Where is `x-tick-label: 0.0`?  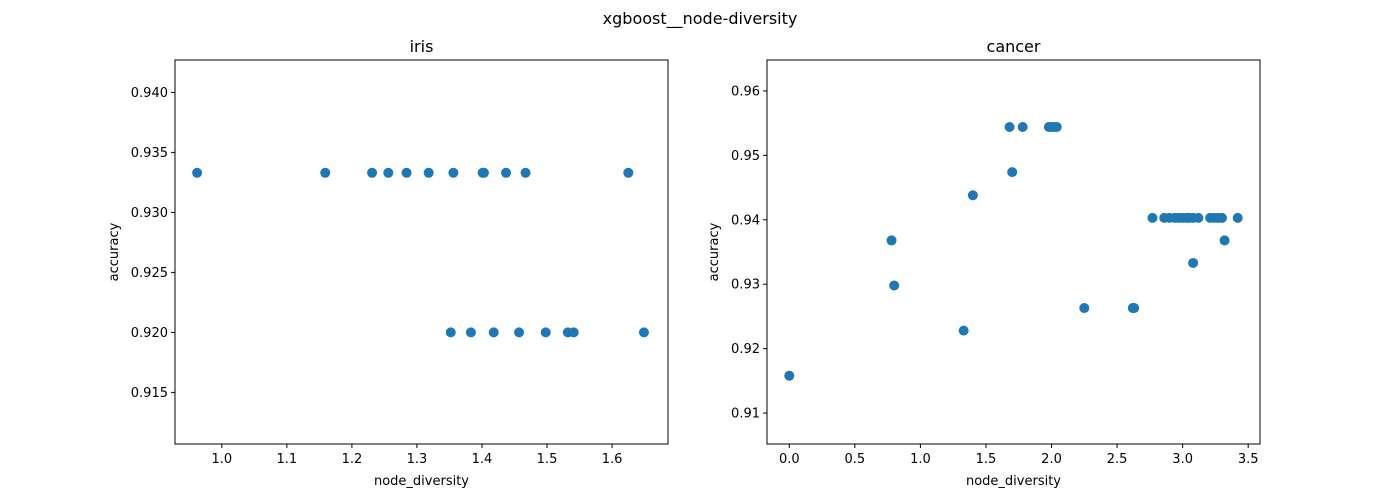 x-tick-label: 0.0 is located at coordinates (789, 459).